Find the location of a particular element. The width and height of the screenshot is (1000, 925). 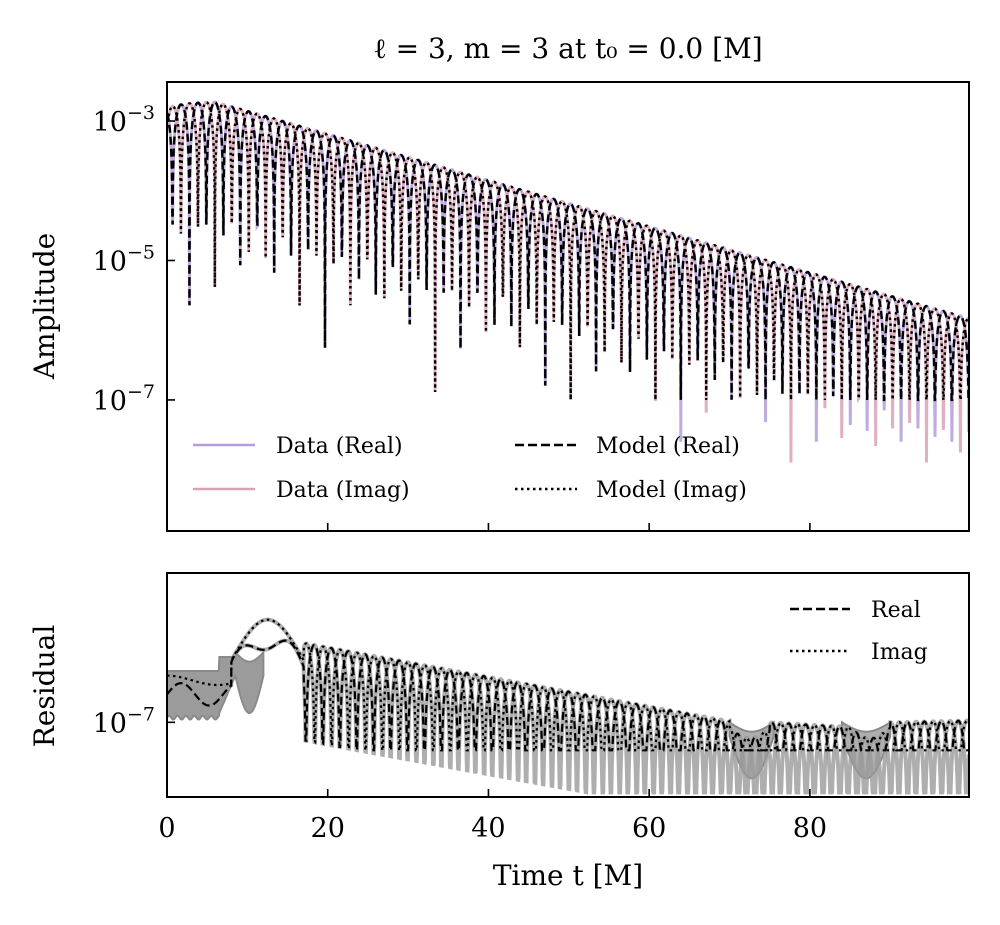

residual-y-ticks: 10−7 is located at coordinates (134, 721).